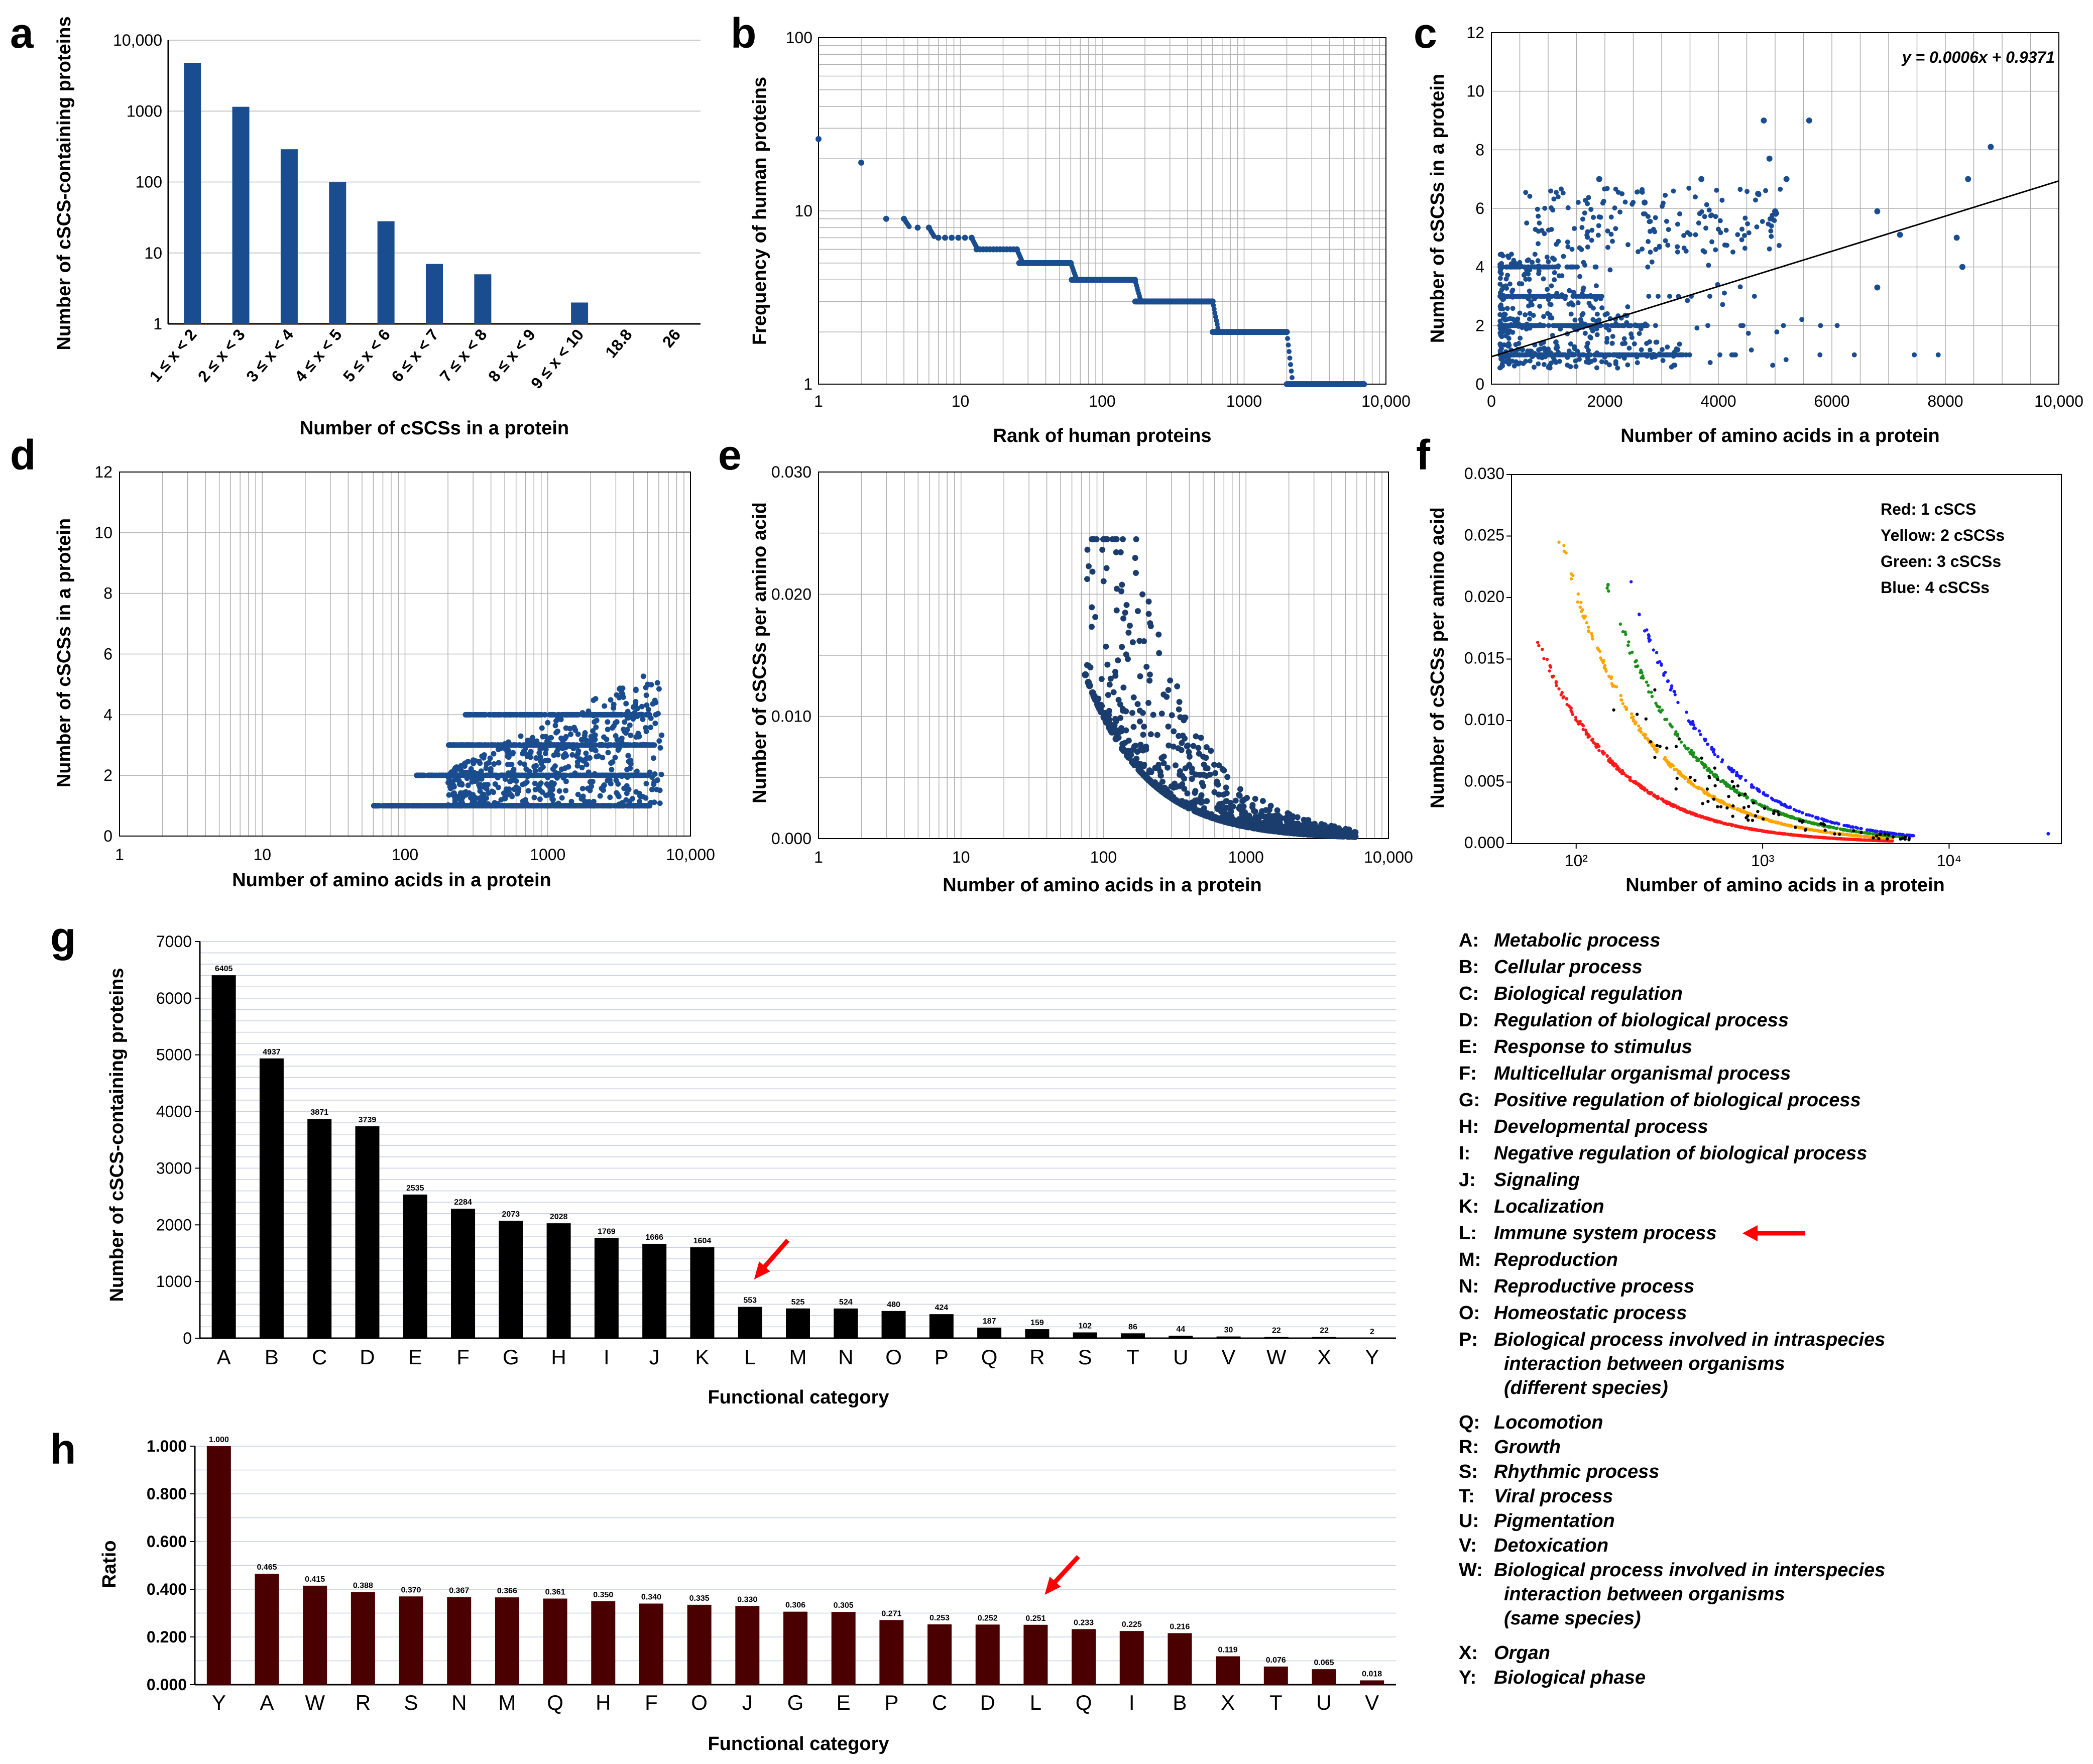 The height and width of the screenshot is (1764, 2093). Describe the element at coordinates (103, 533) in the screenshot. I see `d-ytick-label: 10` at that location.